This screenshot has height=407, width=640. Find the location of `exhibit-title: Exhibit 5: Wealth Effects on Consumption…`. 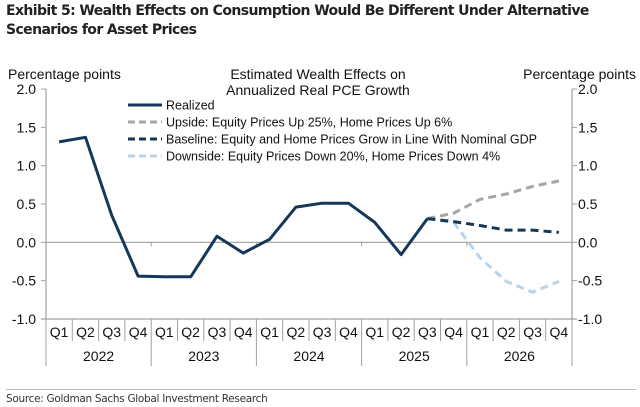

exhibit-title: Exhibit 5: Wealth Effects on Consumption… is located at coordinates (297, 20).